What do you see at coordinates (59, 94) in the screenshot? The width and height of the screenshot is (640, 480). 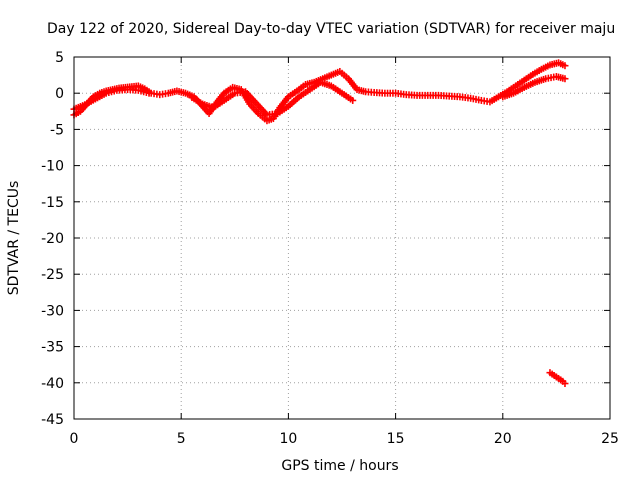 I see `y-tick-label: 0` at bounding box center [59, 94].